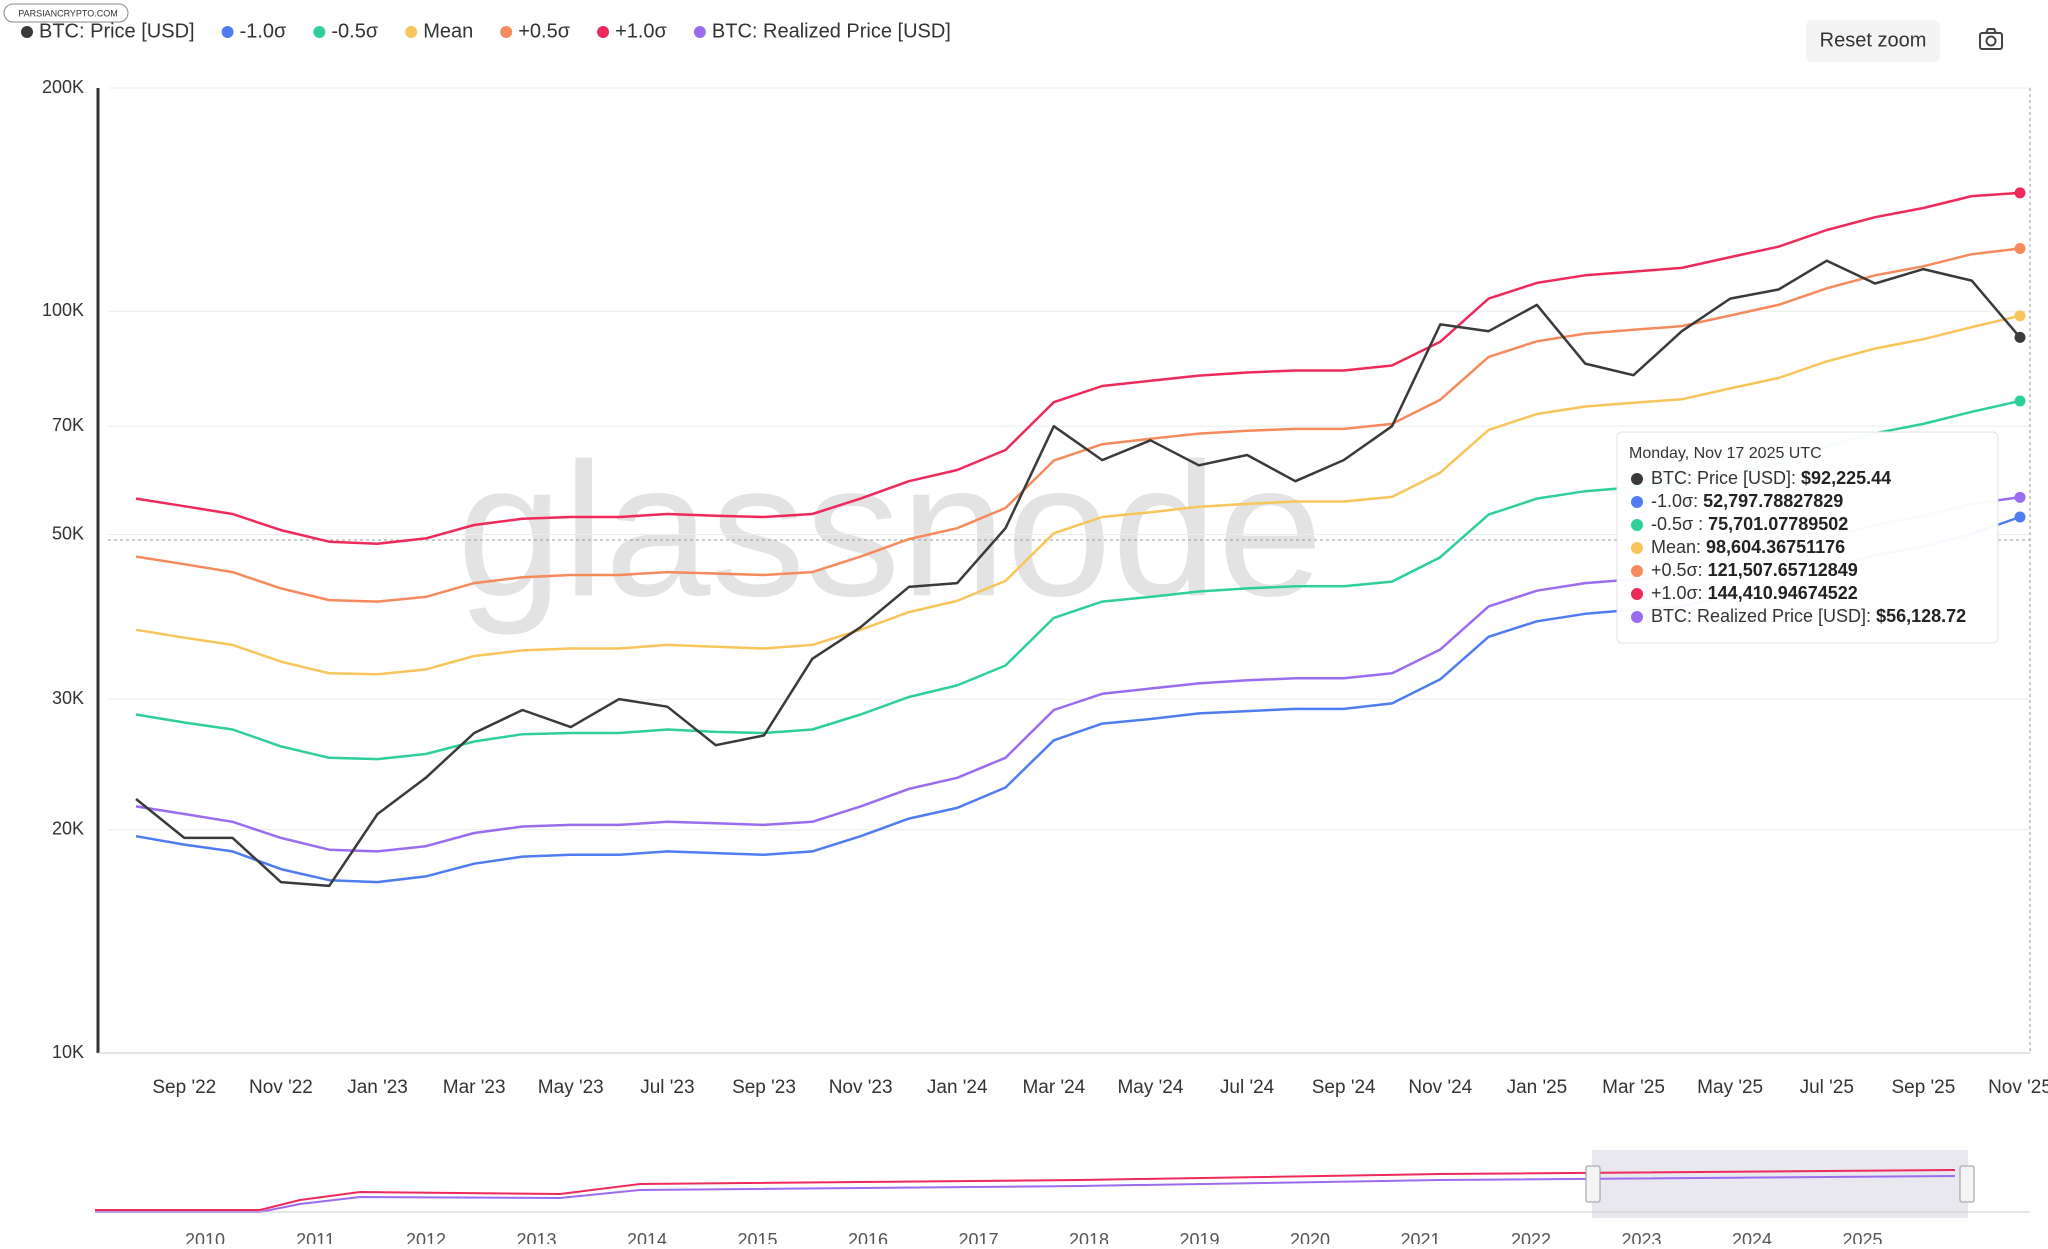 This screenshot has width=2048, height=1249. What do you see at coordinates (1991, 39) in the screenshot?
I see `camera-icon` at bounding box center [1991, 39].